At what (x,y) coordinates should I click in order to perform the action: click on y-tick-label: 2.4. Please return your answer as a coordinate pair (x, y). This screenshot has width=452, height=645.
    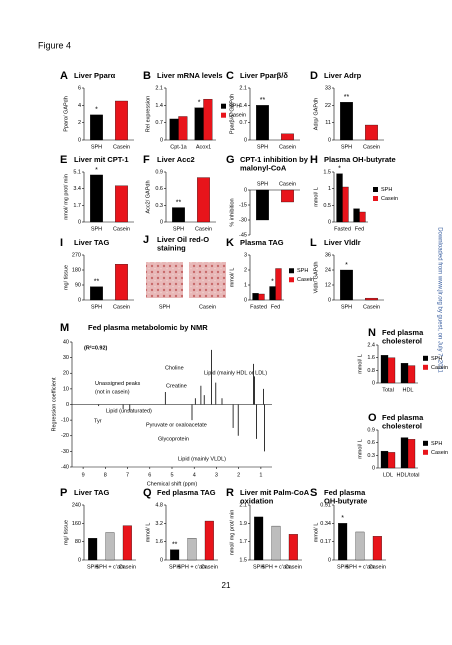
    Looking at the image, I should click on (371, 345).